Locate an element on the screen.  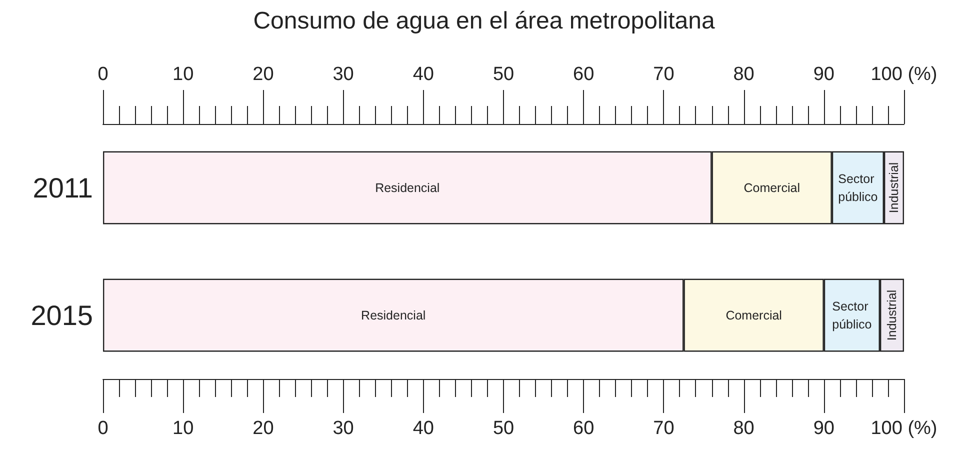
x-tick-label: 80 is located at coordinates (743, 428).